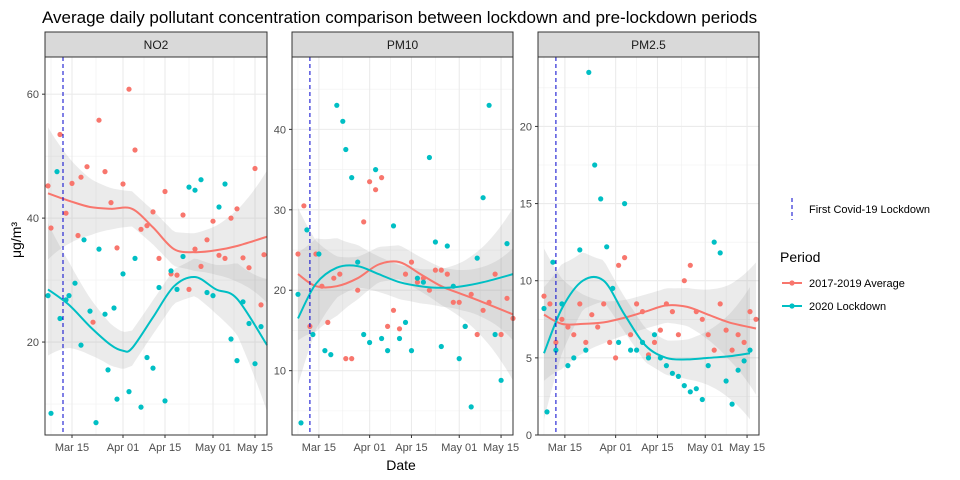  I want to click on y-axis: 20 40 60, so click(36, 219).